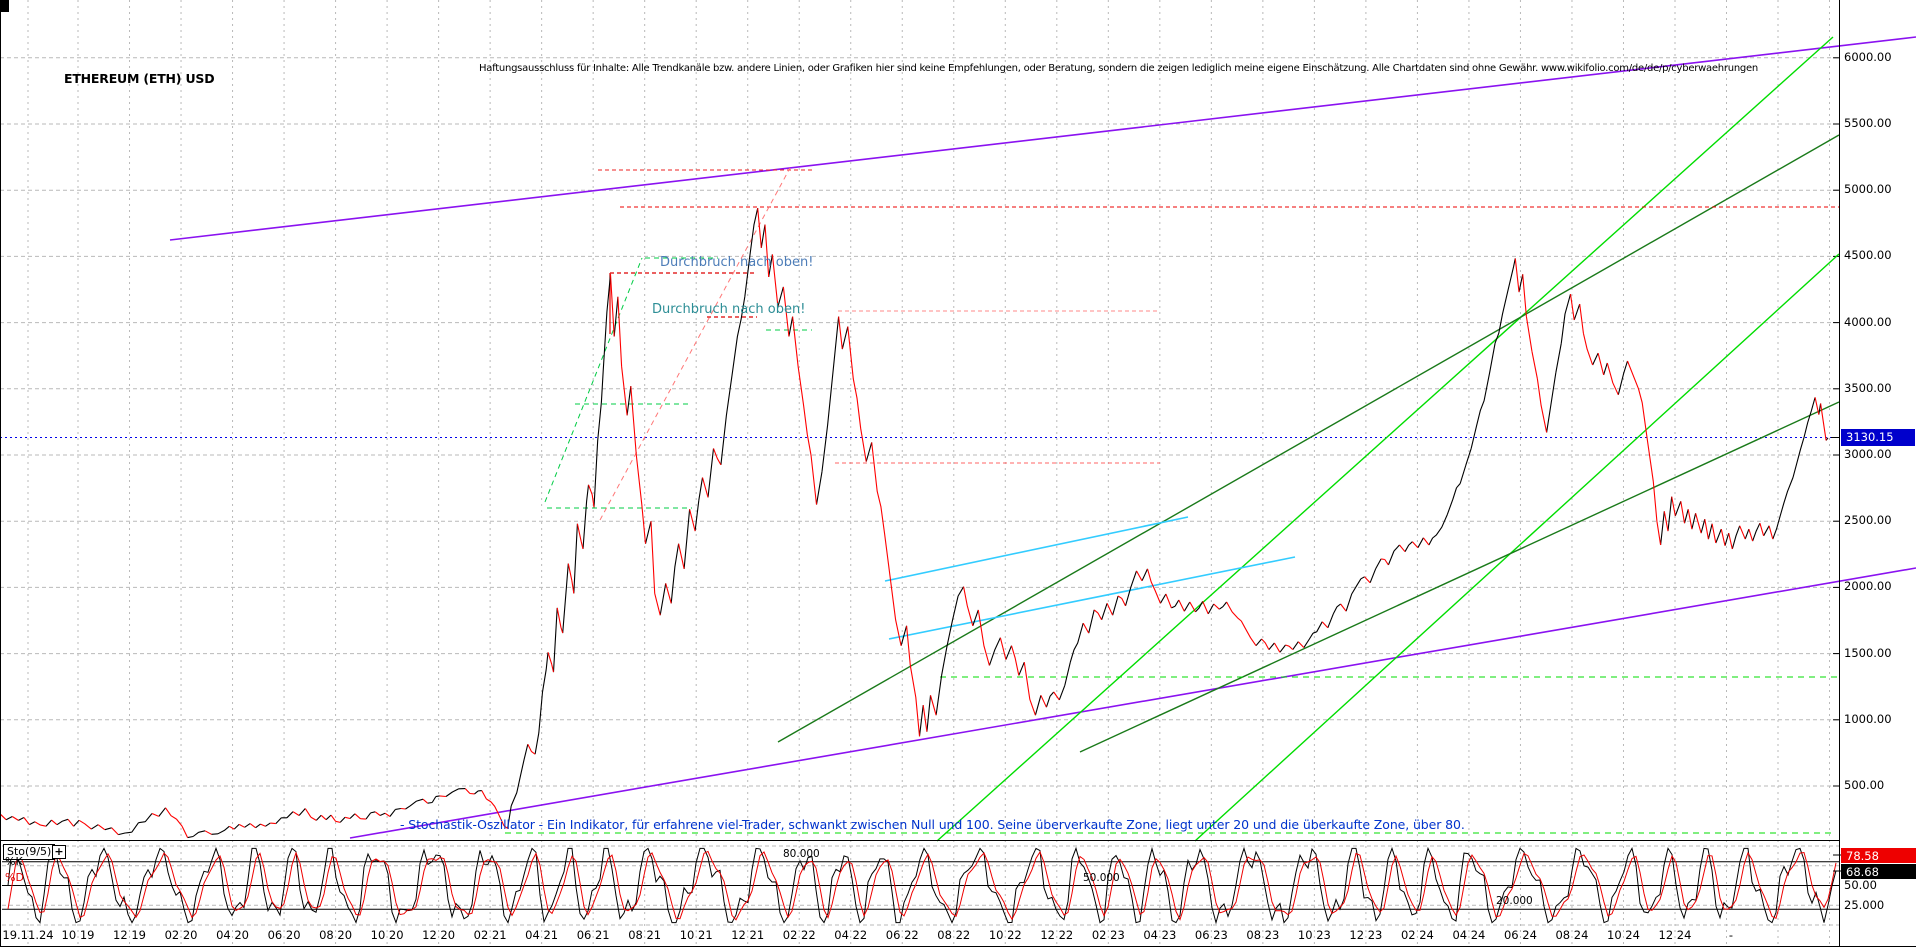 The height and width of the screenshot is (948, 1916). I want to click on x-axis-label: 04 20, so click(233, 935).